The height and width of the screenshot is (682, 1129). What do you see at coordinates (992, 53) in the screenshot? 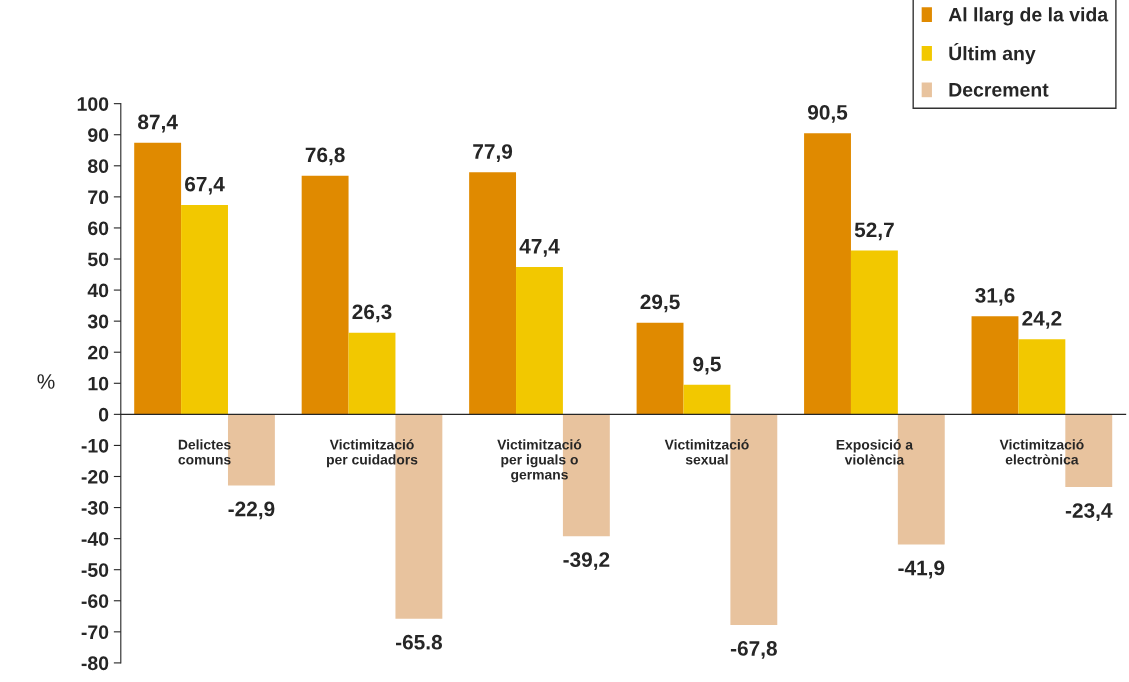
I see `legend-label: Últim any` at bounding box center [992, 53].